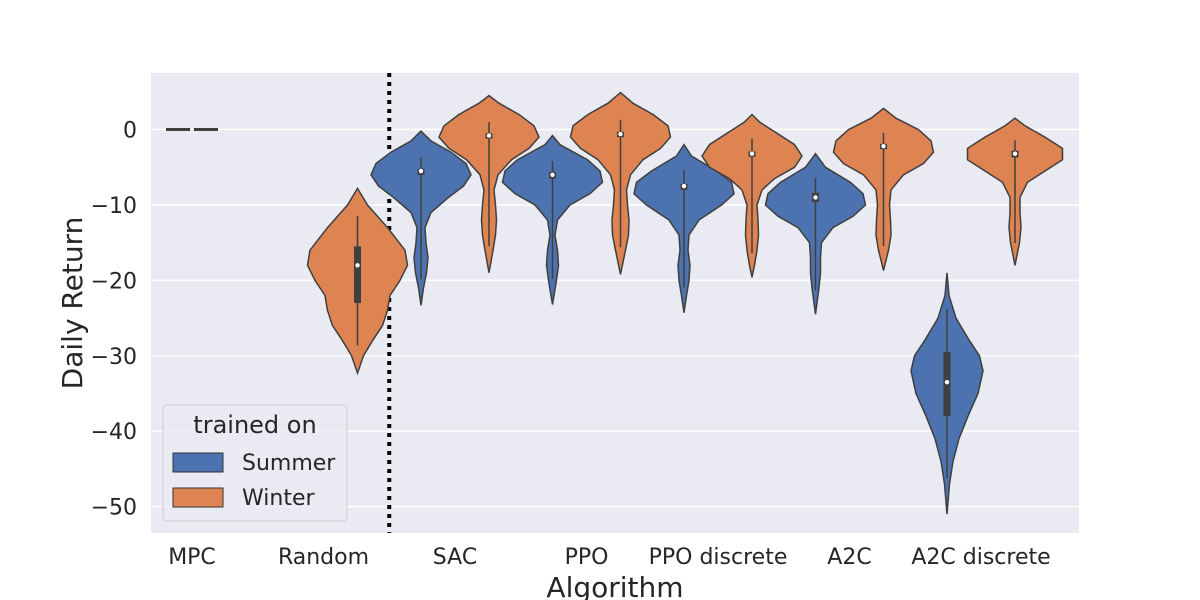 The height and width of the screenshot is (600, 1200). Describe the element at coordinates (192, 129) in the screenshot. I see `summer-violin-mpc-median` at that location.